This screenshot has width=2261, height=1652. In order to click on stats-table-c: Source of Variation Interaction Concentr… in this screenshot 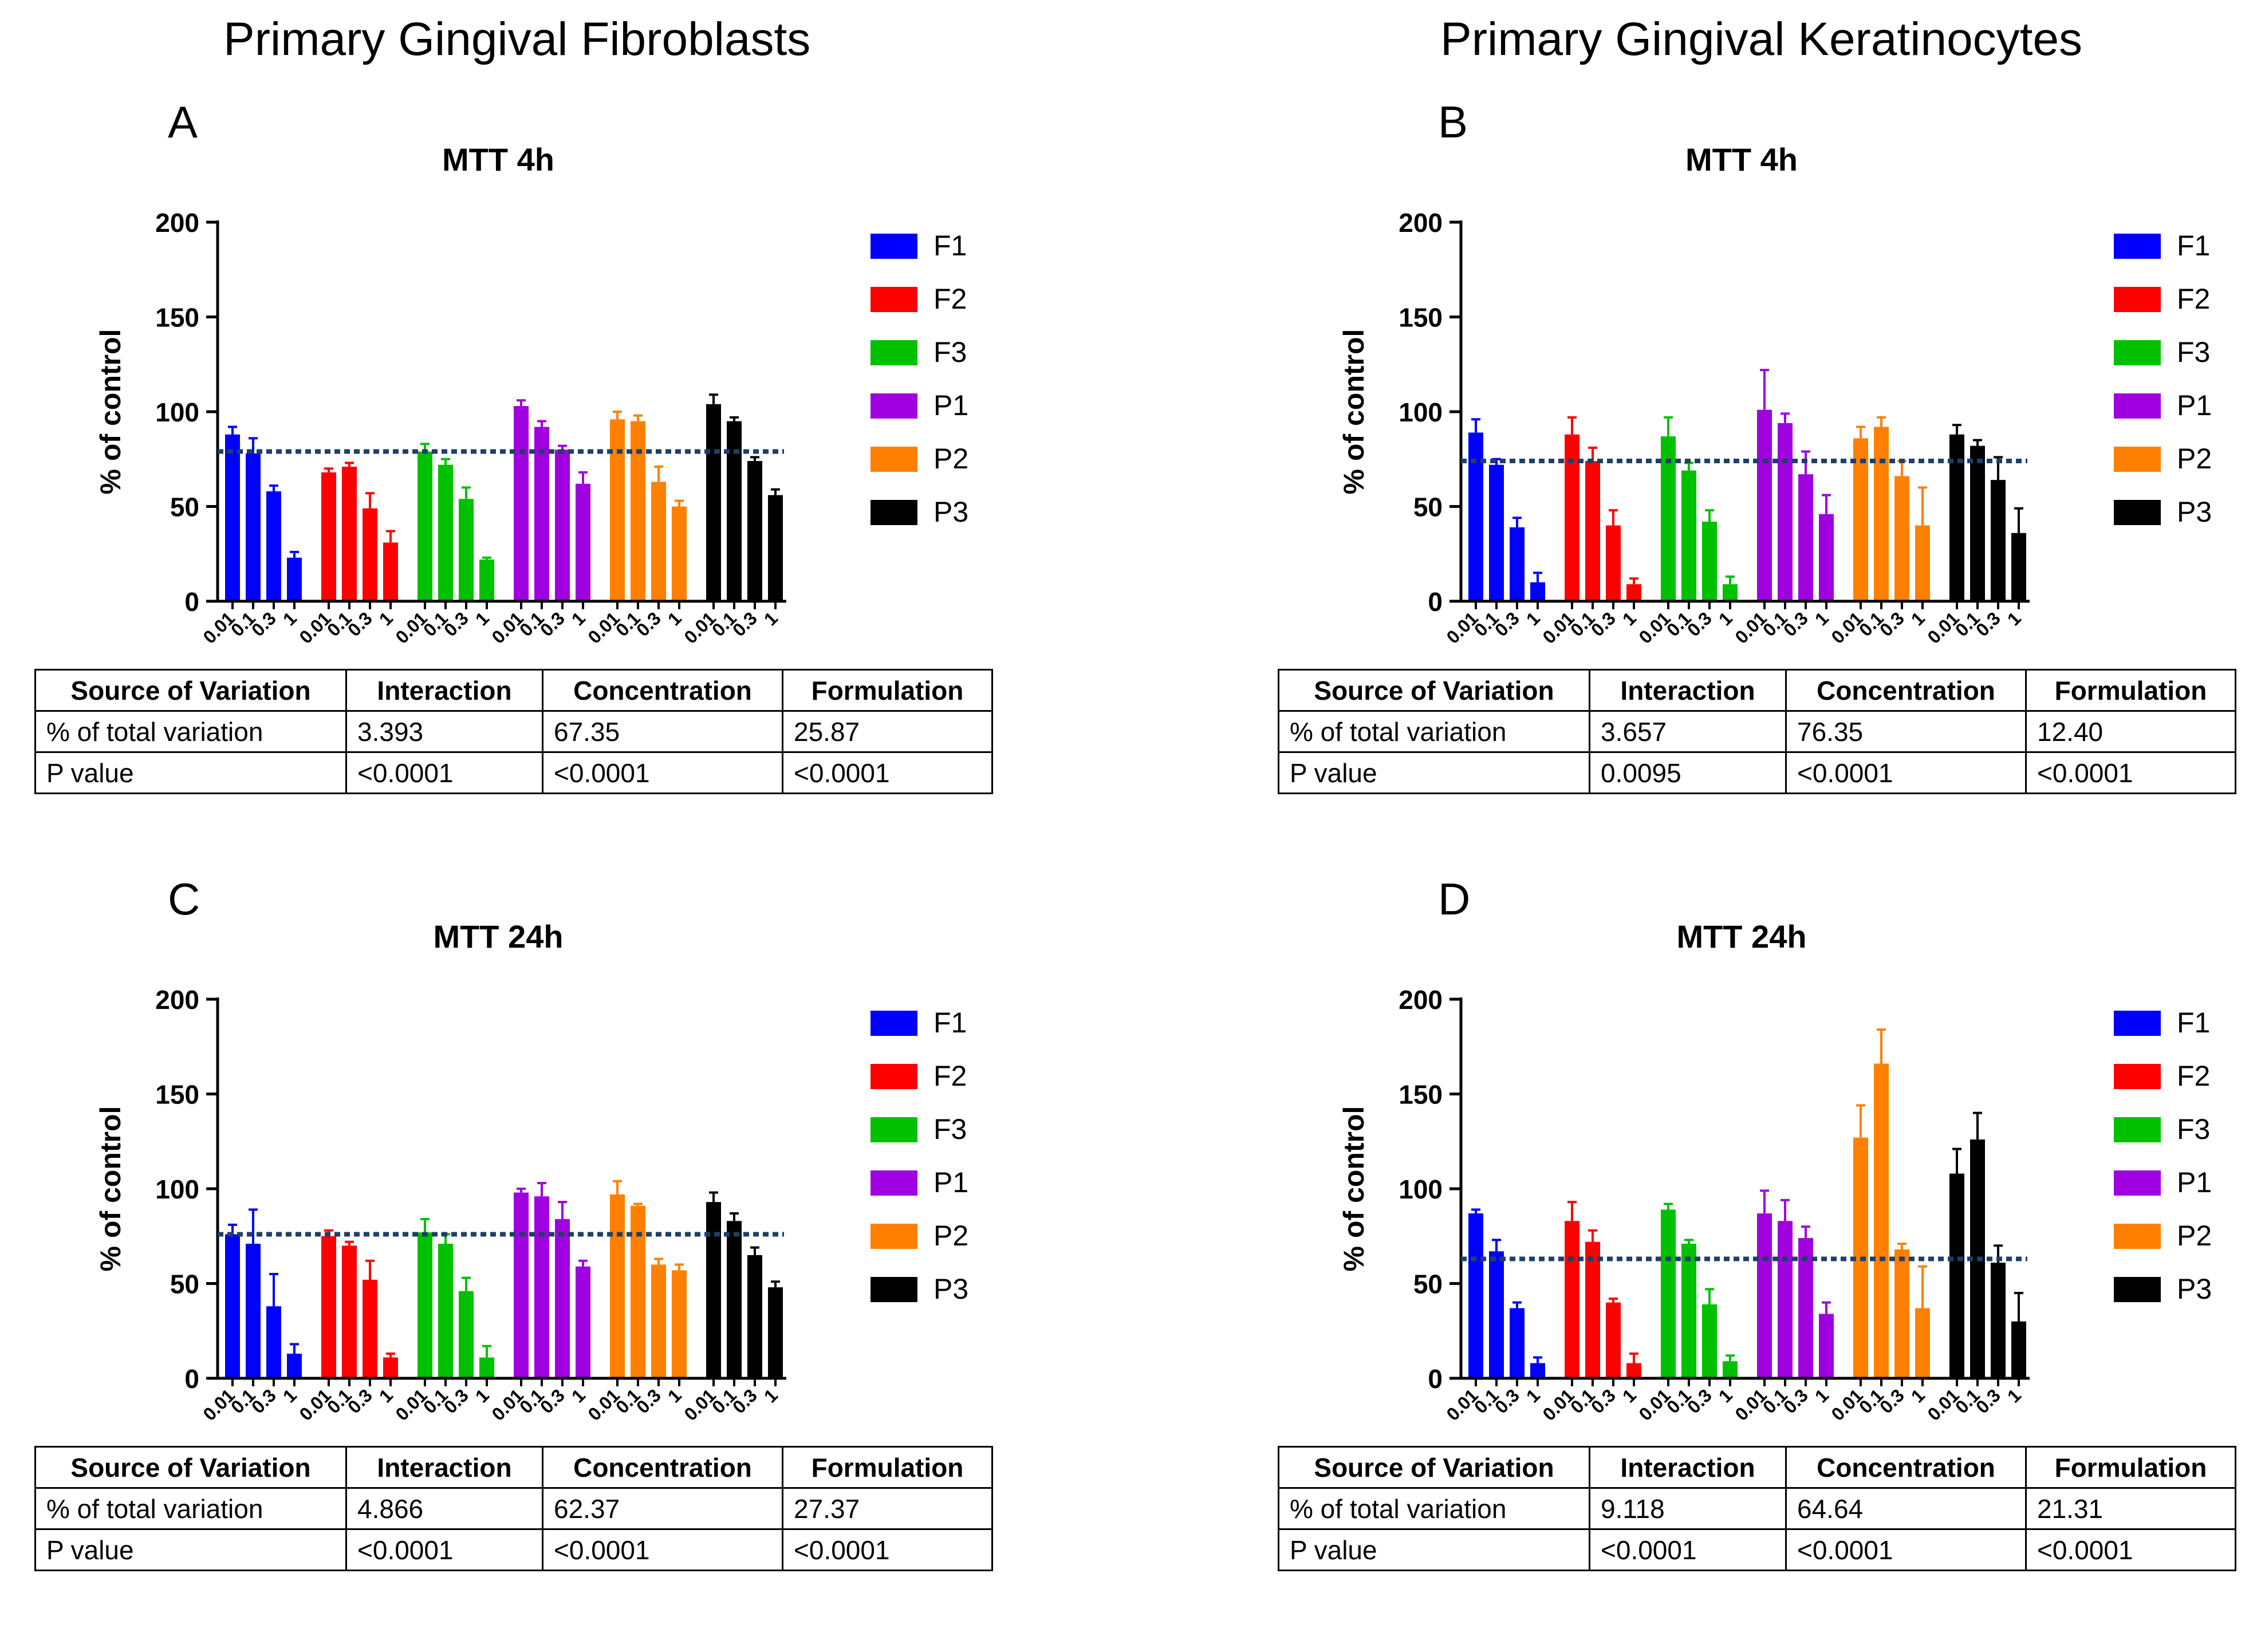, I will do `click(513, 1508)`.